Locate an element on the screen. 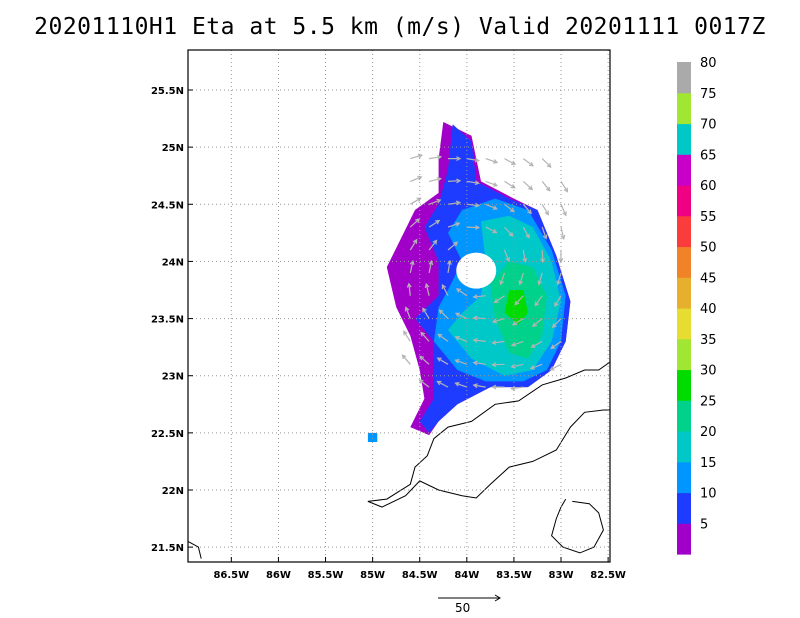 This screenshot has height=618, width=800. colorbar-label: 40 is located at coordinates (708, 309).